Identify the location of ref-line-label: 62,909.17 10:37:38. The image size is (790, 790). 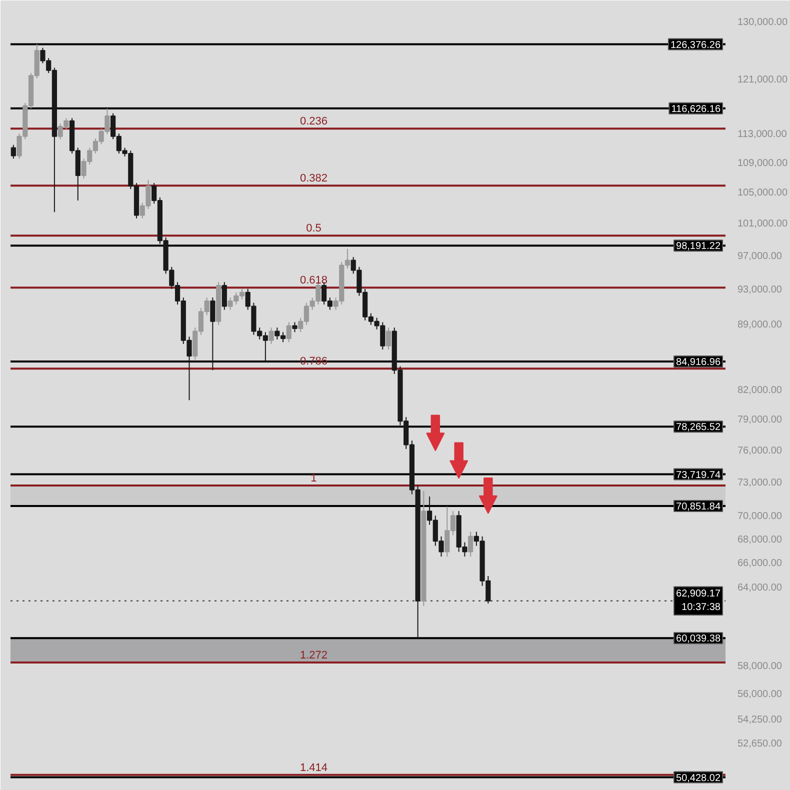
(698, 600).